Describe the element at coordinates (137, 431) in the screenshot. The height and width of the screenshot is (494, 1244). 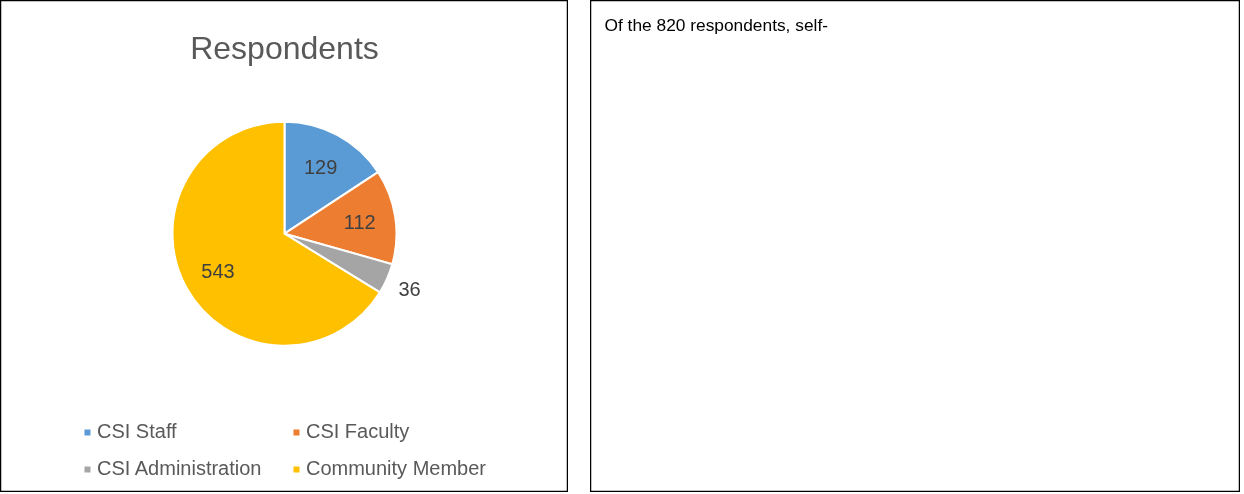
I see `legend-label: CSI Staff` at that location.